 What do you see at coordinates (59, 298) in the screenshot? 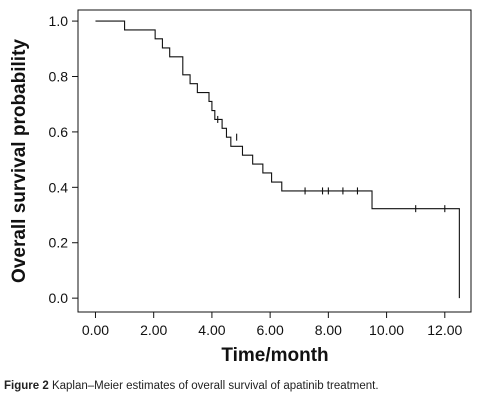
I see `y-tick-label: 0.0` at bounding box center [59, 298].